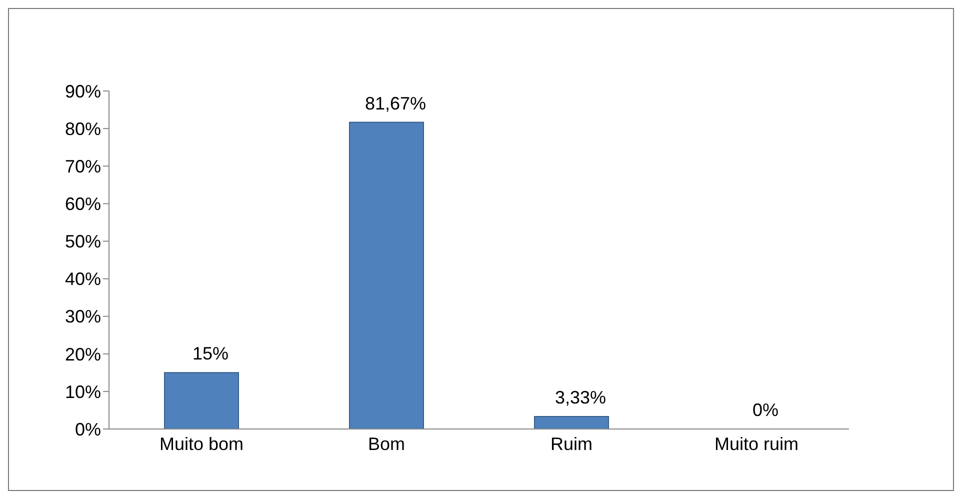 The width and height of the screenshot is (962, 499). What do you see at coordinates (387, 444) in the screenshot?
I see `x-tick-label: Bom` at bounding box center [387, 444].